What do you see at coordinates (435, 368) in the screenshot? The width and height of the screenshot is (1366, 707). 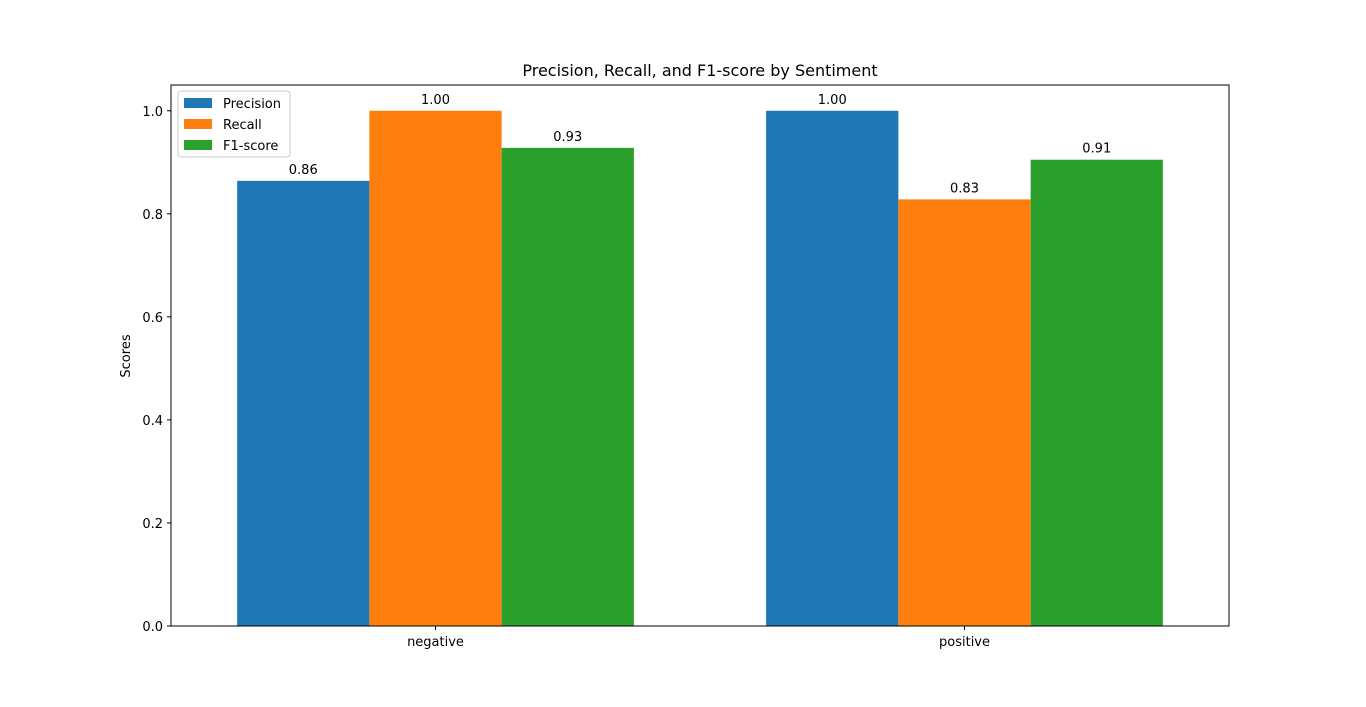 I see `bar-recall-negative` at bounding box center [435, 368].